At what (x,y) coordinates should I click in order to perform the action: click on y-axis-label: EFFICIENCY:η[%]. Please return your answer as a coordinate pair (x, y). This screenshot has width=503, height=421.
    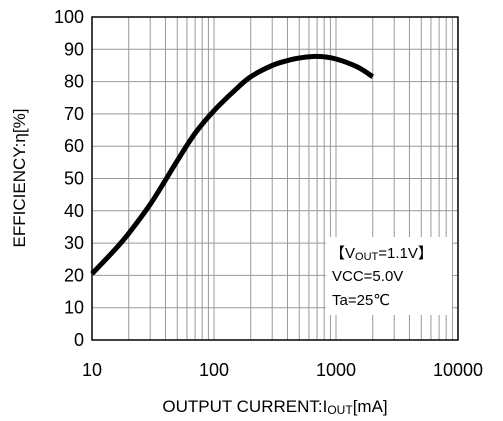
    Looking at the image, I should click on (19, 178).